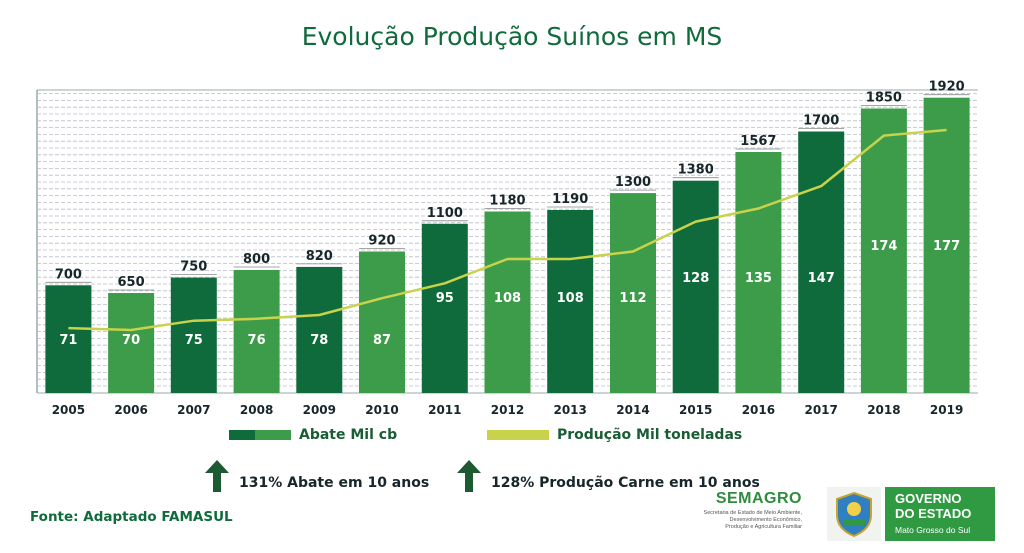 The height and width of the screenshot is (553, 1024). Describe the element at coordinates (570, 199) in the screenshot. I see `bar-value-label: 1190` at that location.